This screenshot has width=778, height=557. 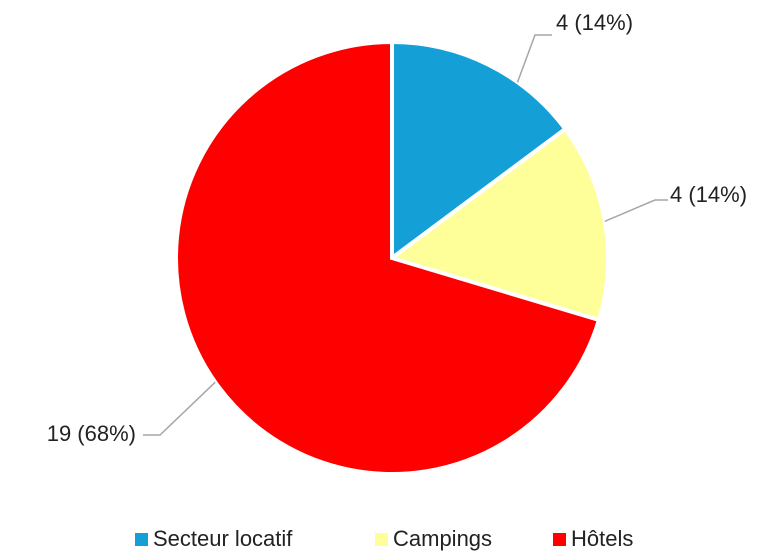 What do you see at coordinates (91, 433) in the screenshot?
I see `data-label: 19 (68%)` at bounding box center [91, 433].